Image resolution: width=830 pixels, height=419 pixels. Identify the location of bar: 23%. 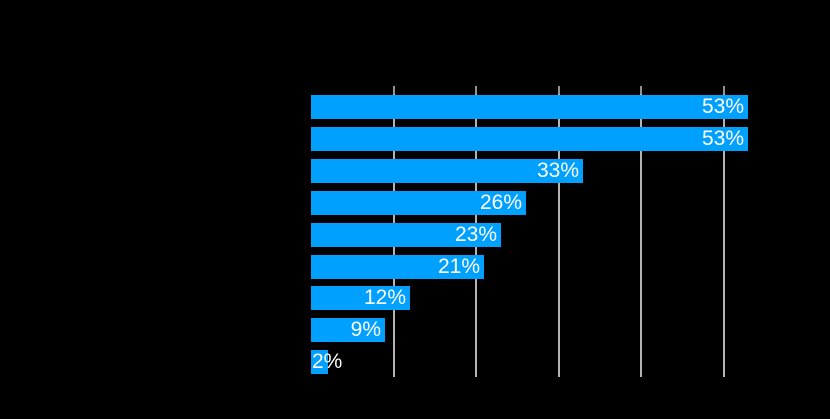
(406, 235).